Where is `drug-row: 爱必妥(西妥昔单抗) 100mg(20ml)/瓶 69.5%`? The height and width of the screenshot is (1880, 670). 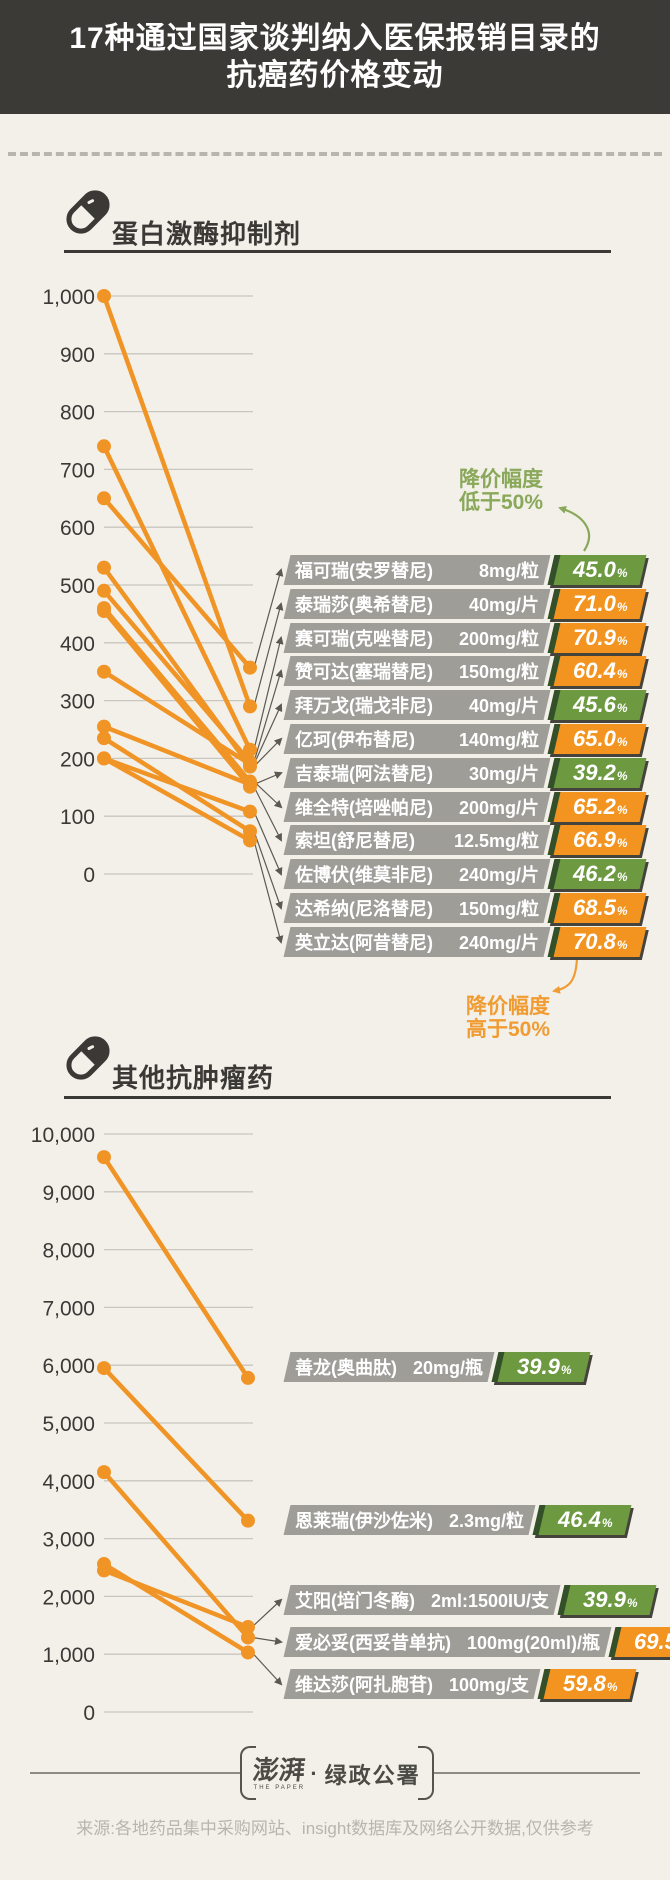
drug-row: 爱必妥(西妥昔单抗) 100mg(20ml)/瓶 69.5% is located at coordinates (476, 1642).